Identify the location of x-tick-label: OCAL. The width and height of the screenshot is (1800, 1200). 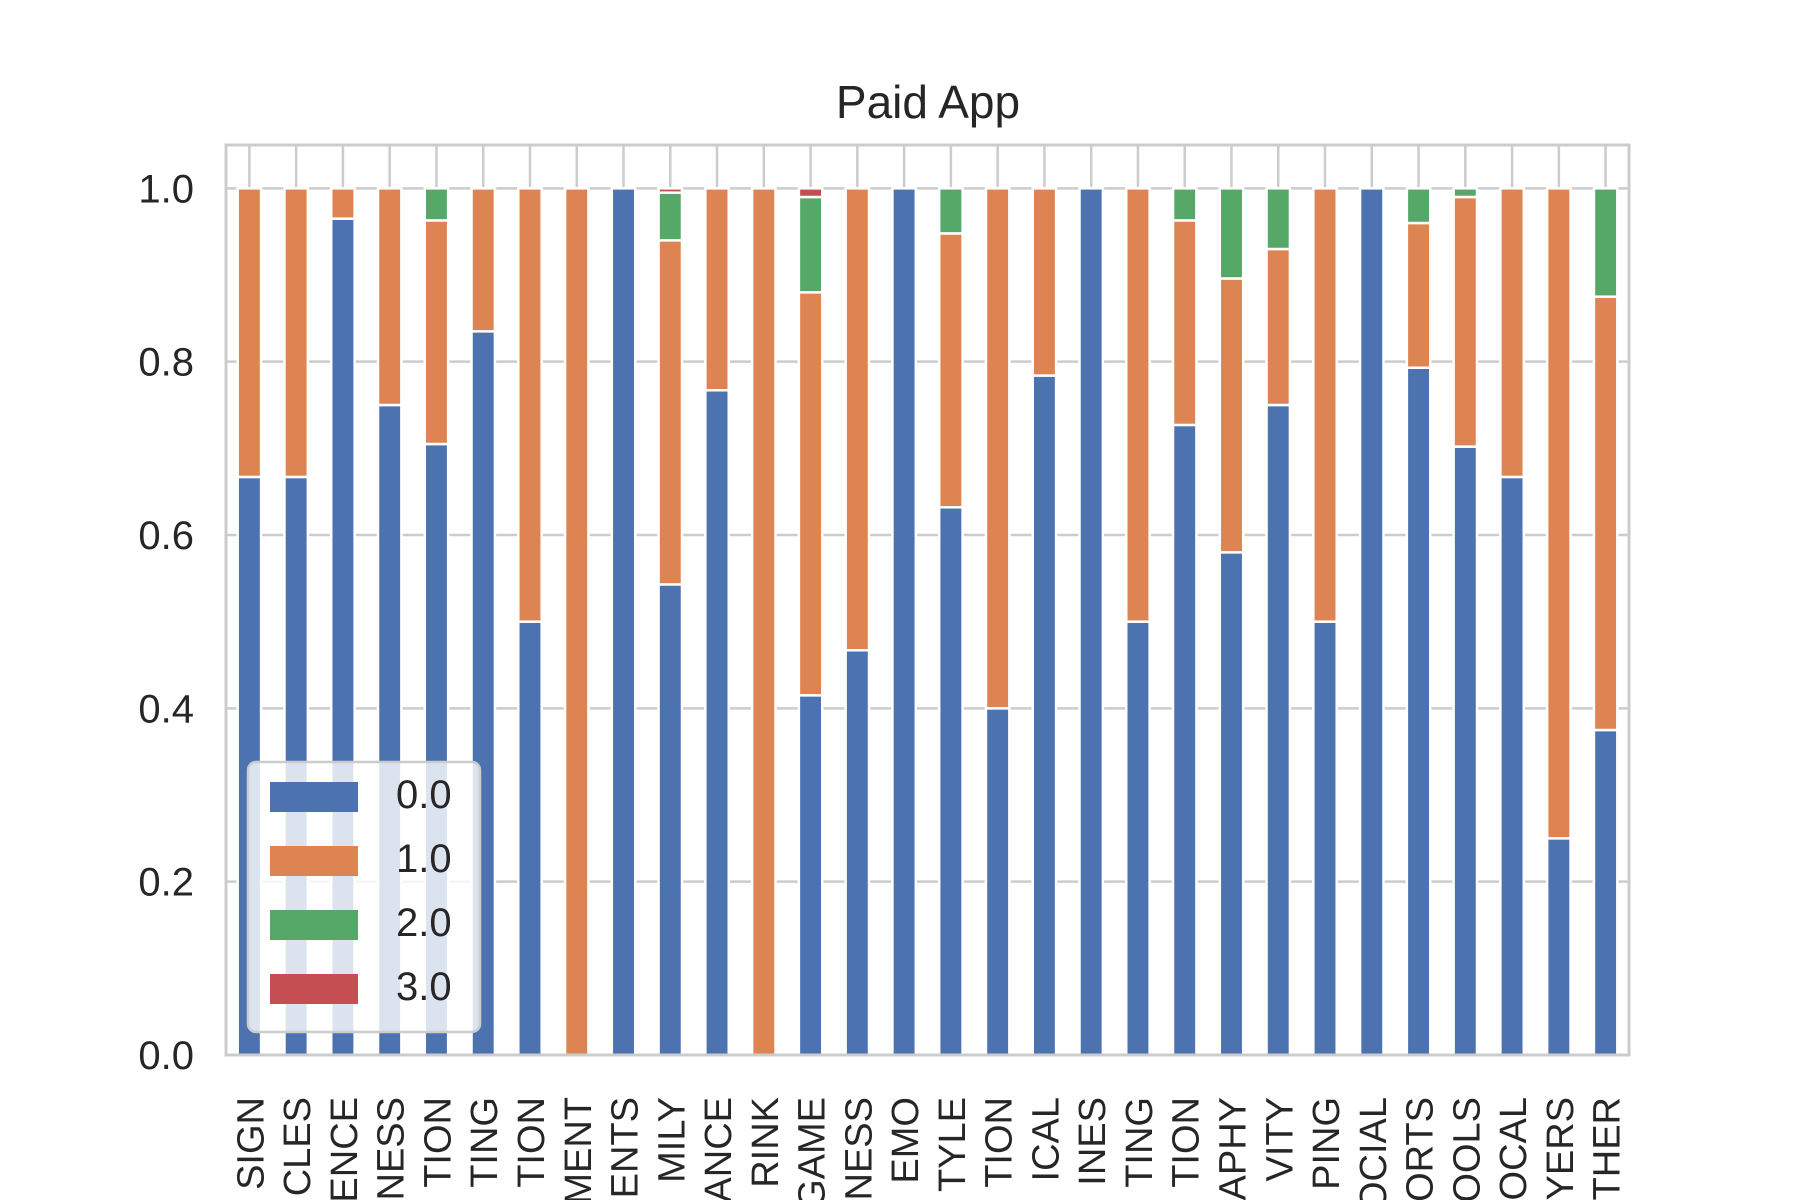
(1514, 1148).